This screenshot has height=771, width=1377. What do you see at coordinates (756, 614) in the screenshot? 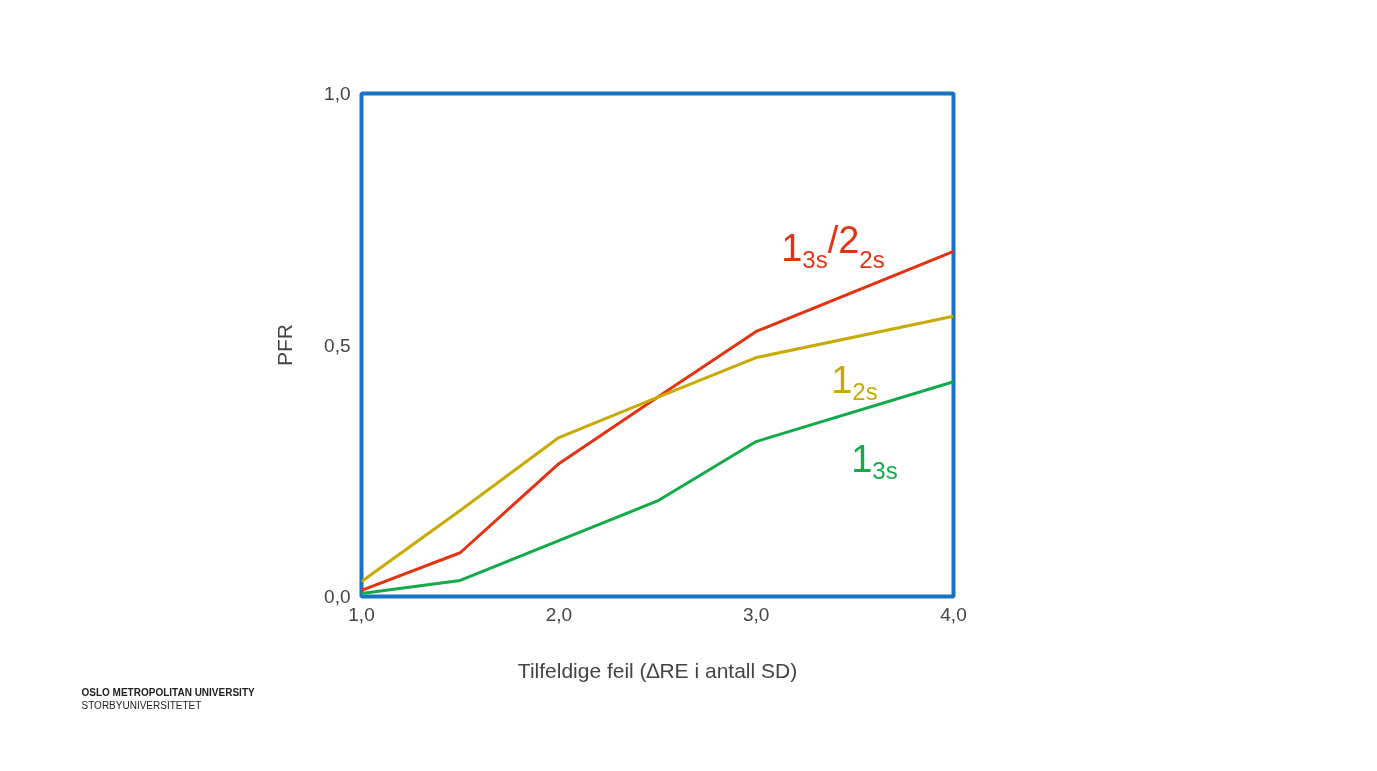
I see `x-tick-label: 3,0` at bounding box center [756, 614].